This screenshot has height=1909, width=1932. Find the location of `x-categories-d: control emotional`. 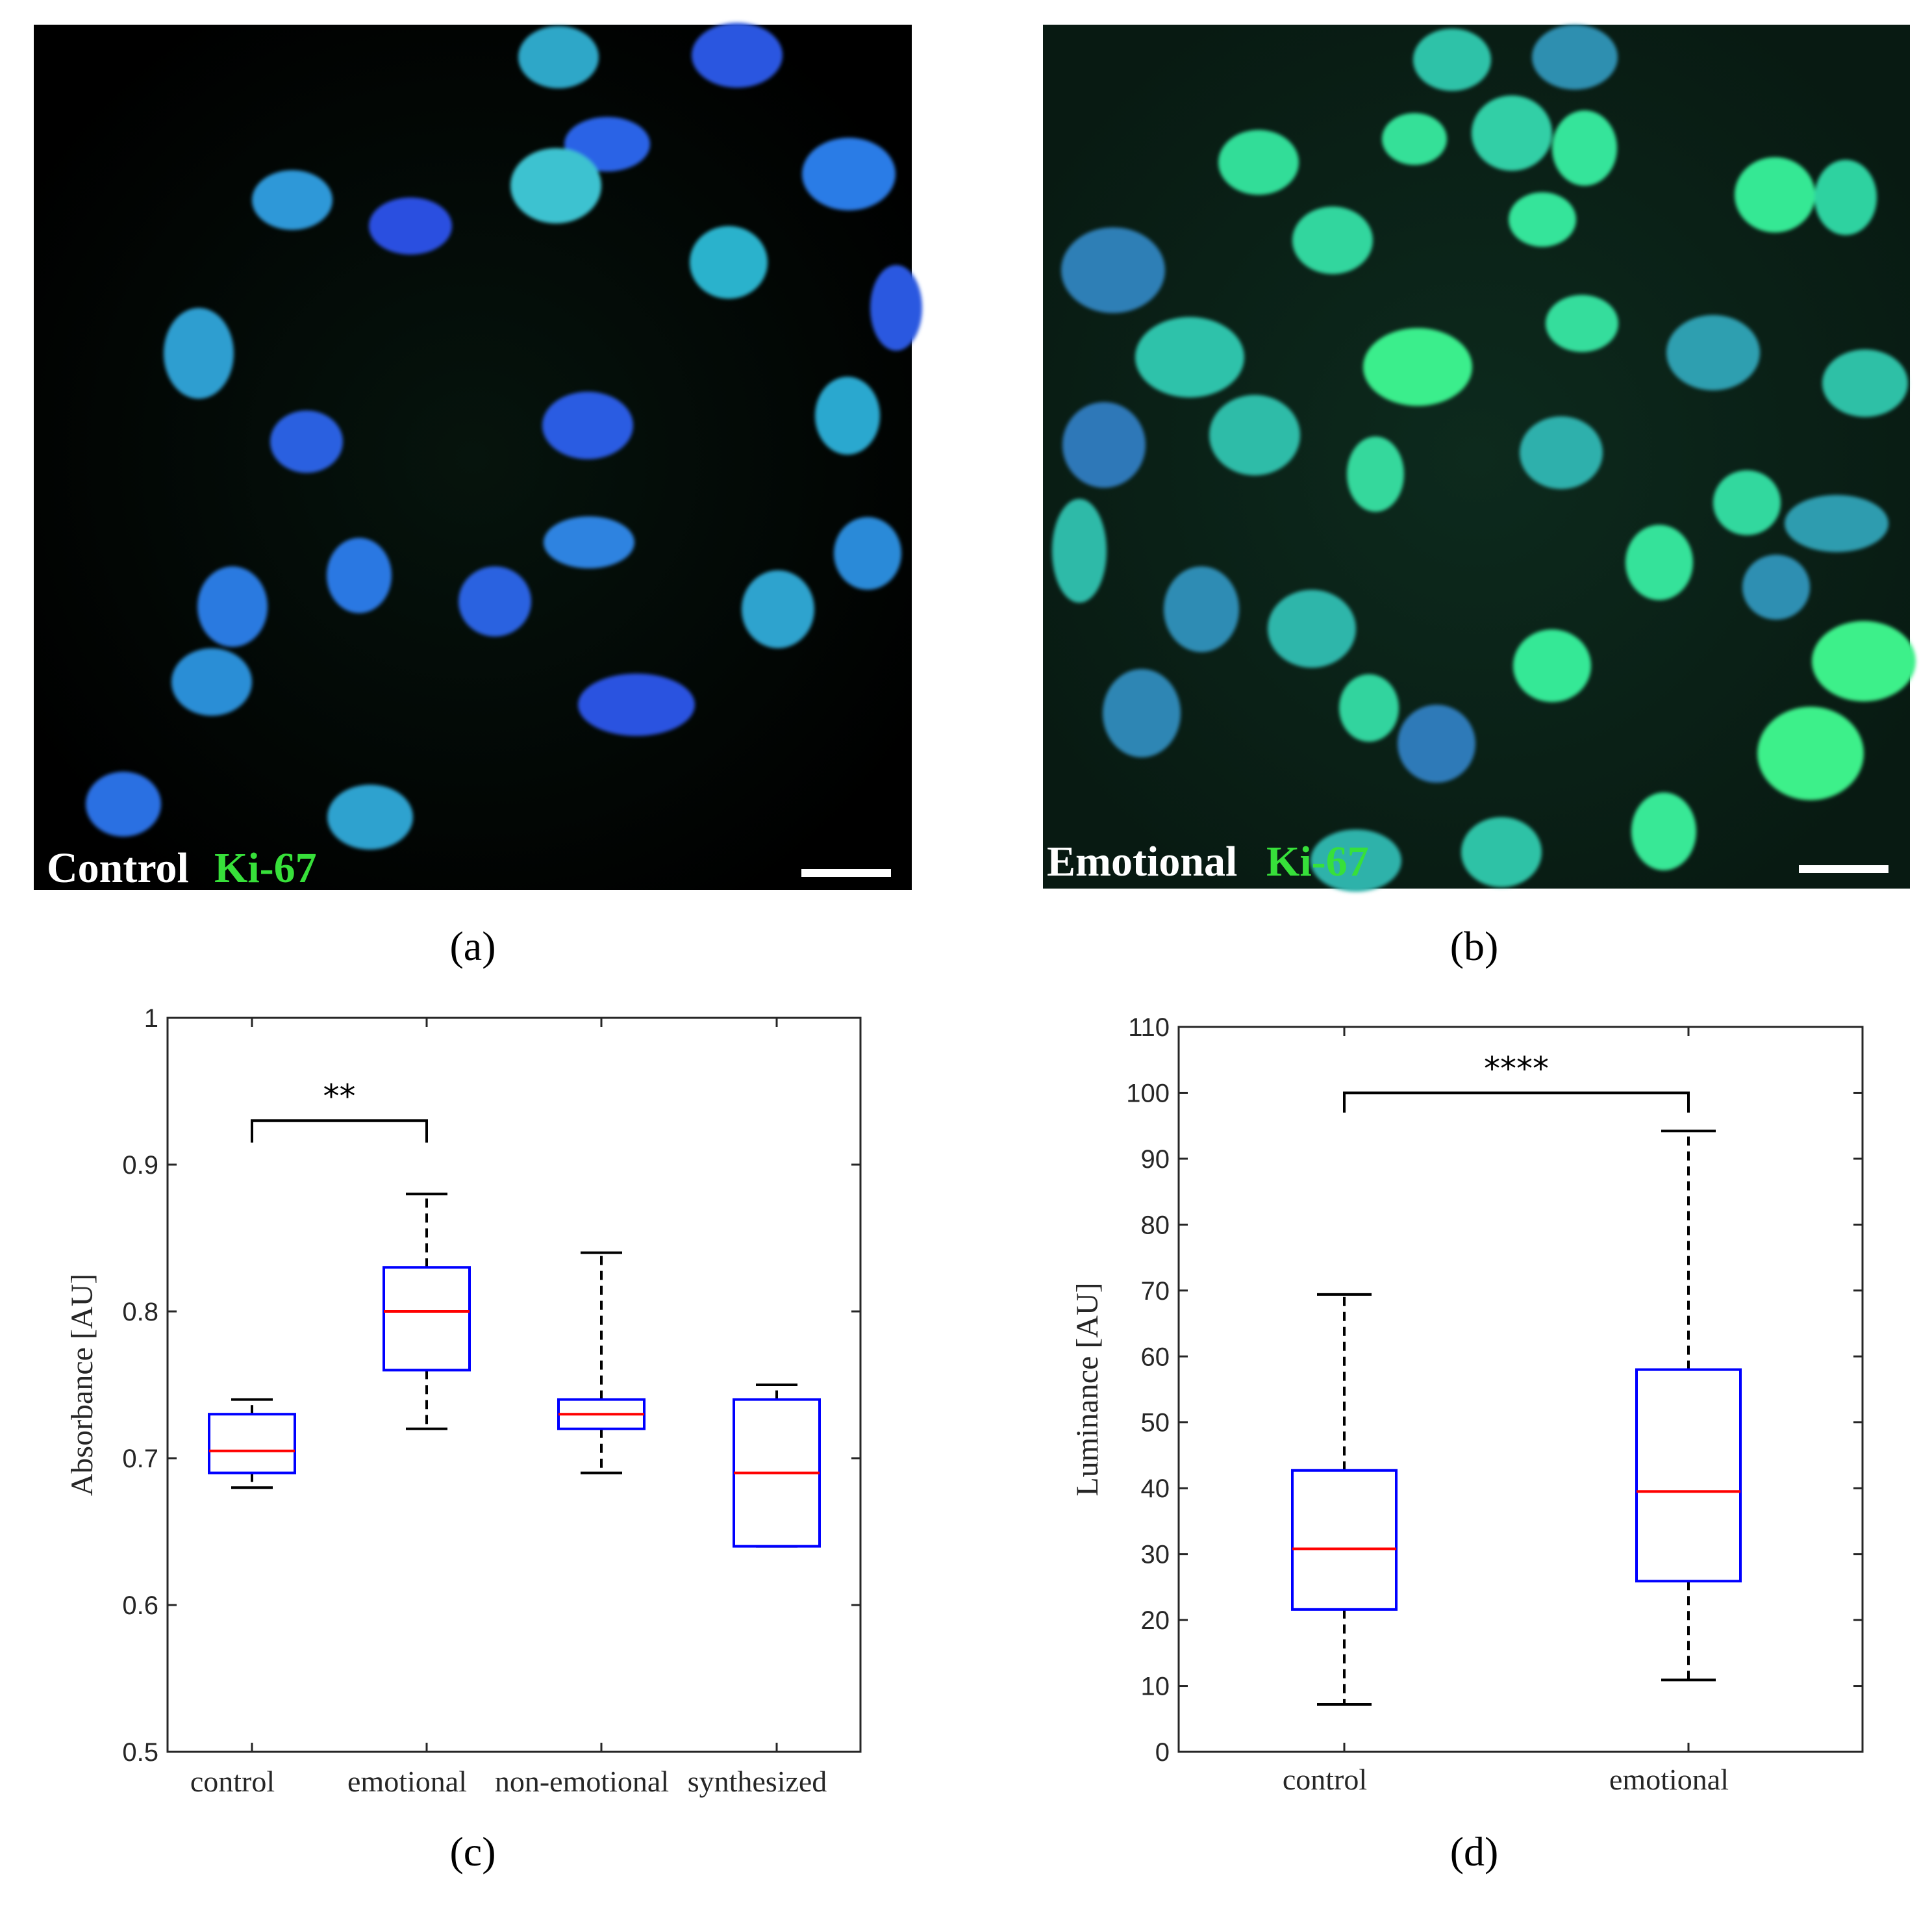

x-categories-d: control emotional is located at coordinates (1506, 1412).